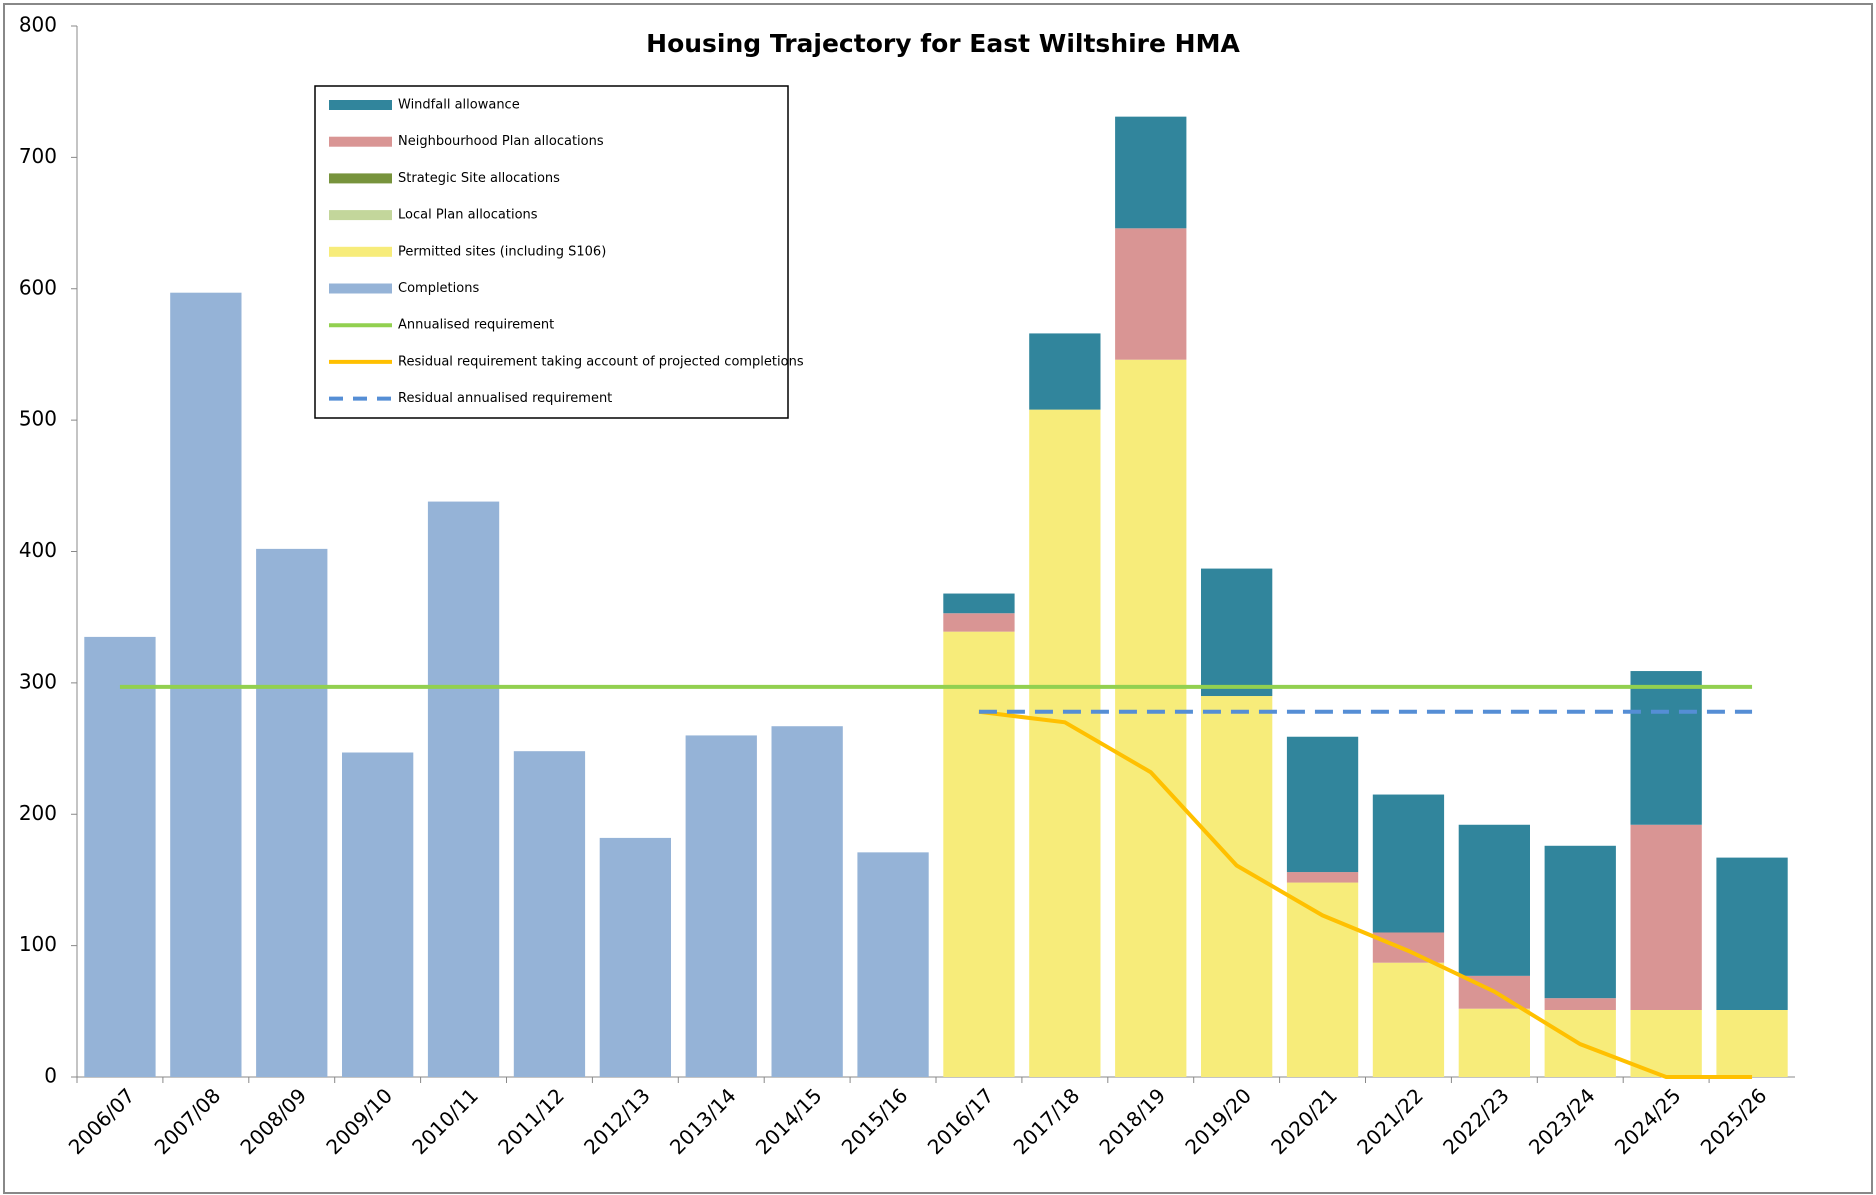 The image size is (1876, 1195). Describe the element at coordinates (476, 325) in the screenshot. I see `legend-label: Annualised requirement` at that location.